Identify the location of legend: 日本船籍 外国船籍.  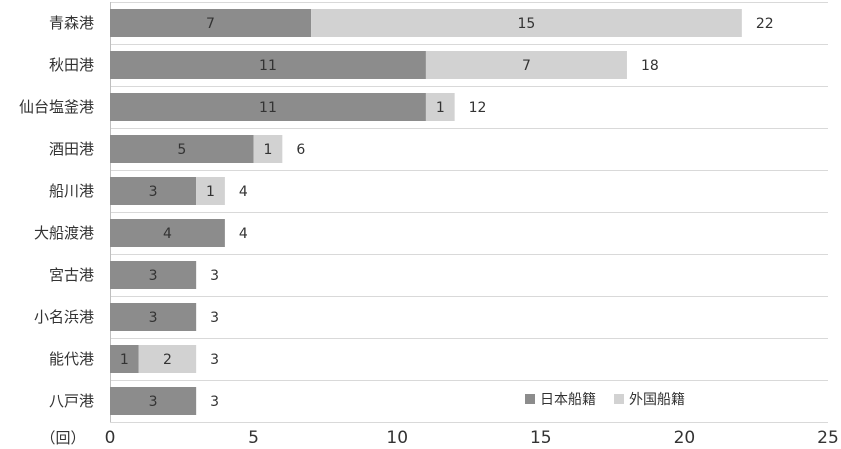
(605, 399).